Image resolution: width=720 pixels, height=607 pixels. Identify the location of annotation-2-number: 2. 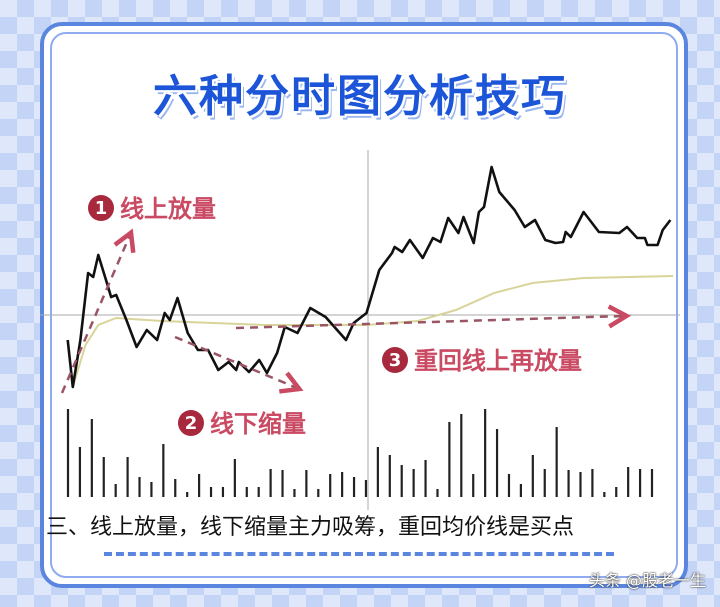
(191, 423).